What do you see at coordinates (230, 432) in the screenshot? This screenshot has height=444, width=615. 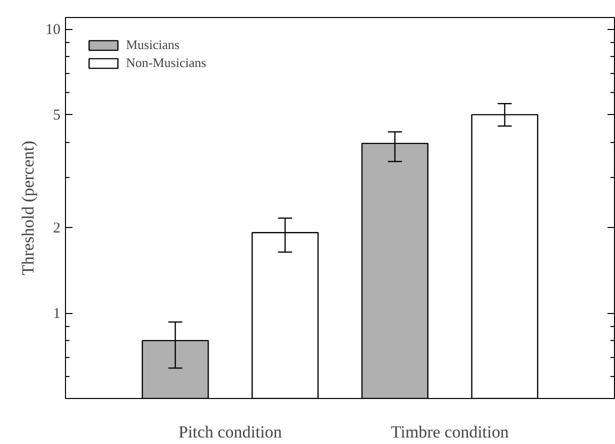 I see `x-tick-label: Pitch condition` at bounding box center [230, 432].